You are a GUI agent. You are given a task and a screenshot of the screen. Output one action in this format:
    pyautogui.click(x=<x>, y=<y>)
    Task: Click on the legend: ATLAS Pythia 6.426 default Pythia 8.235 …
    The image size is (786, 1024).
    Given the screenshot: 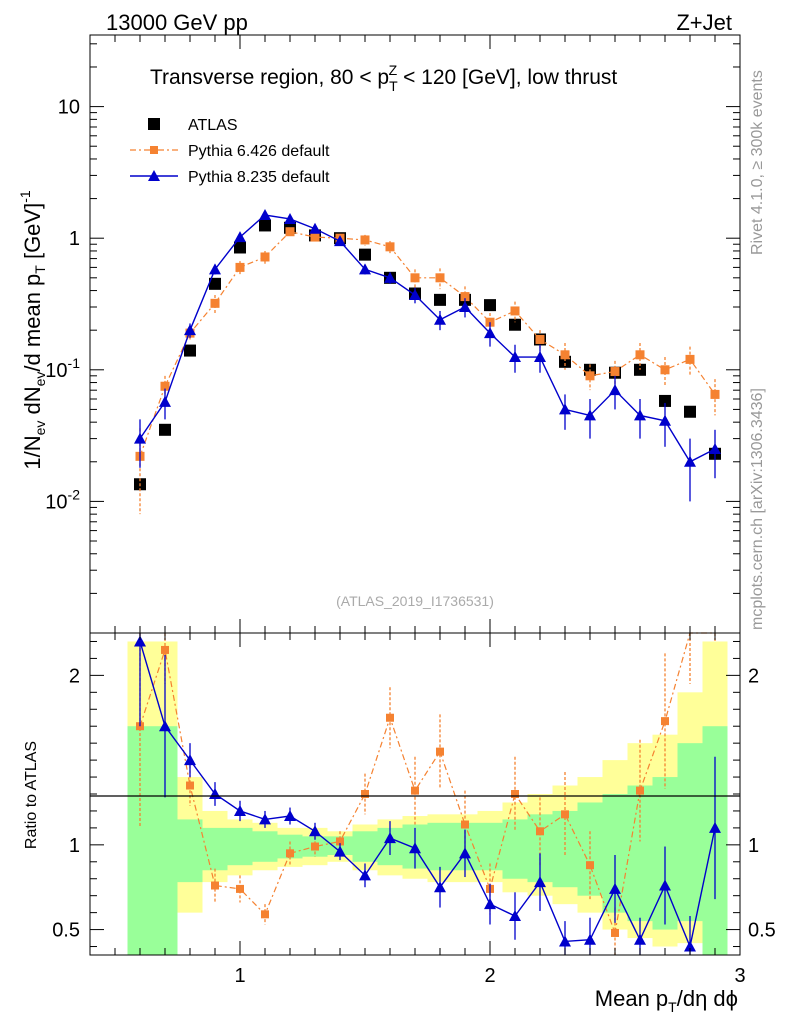 What is the action you would take?
    pyautogui.click(x=230, y=151)
    